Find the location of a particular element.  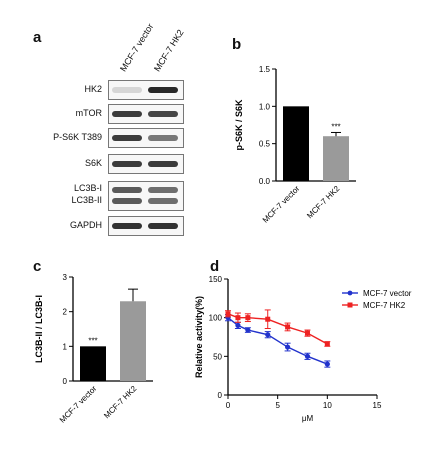

y-axis-label: p-S6K / S6K is located at coordinates (239, 125).